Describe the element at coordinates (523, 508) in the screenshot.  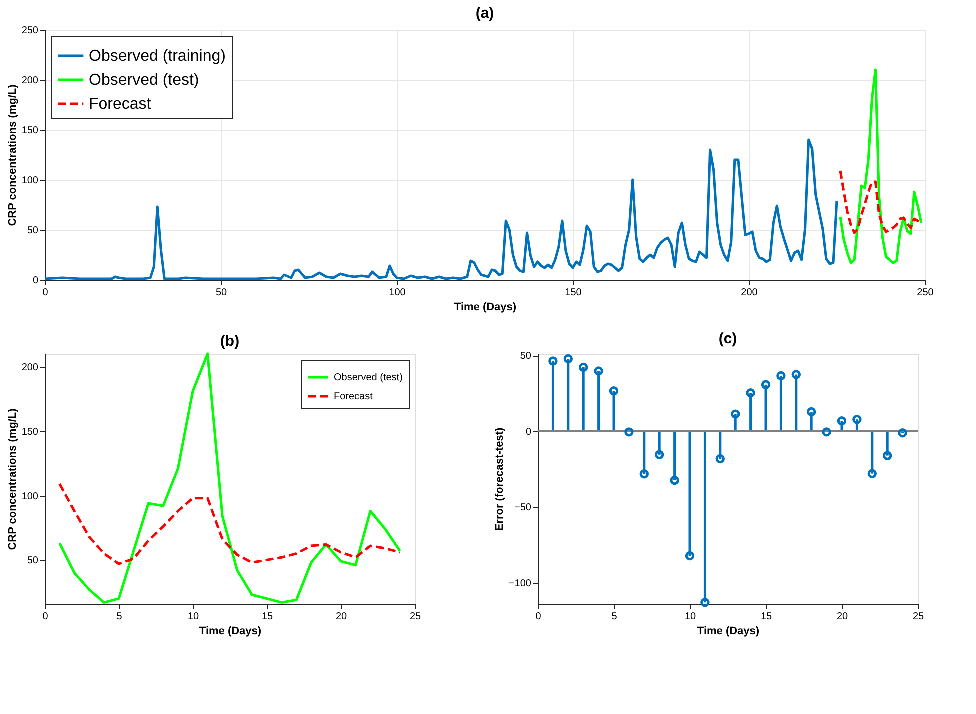
I see `y-tick-label: −50` at that location.